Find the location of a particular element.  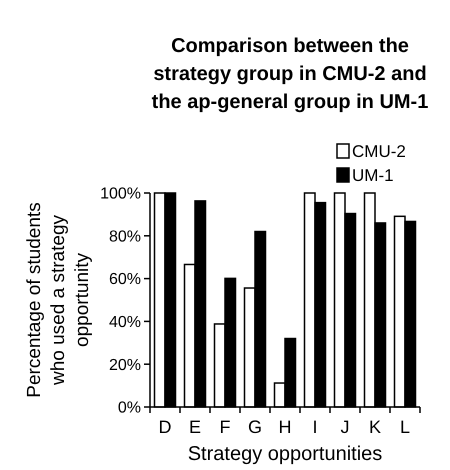

y-tick-label: 80% is located at coordinates (124, 237).